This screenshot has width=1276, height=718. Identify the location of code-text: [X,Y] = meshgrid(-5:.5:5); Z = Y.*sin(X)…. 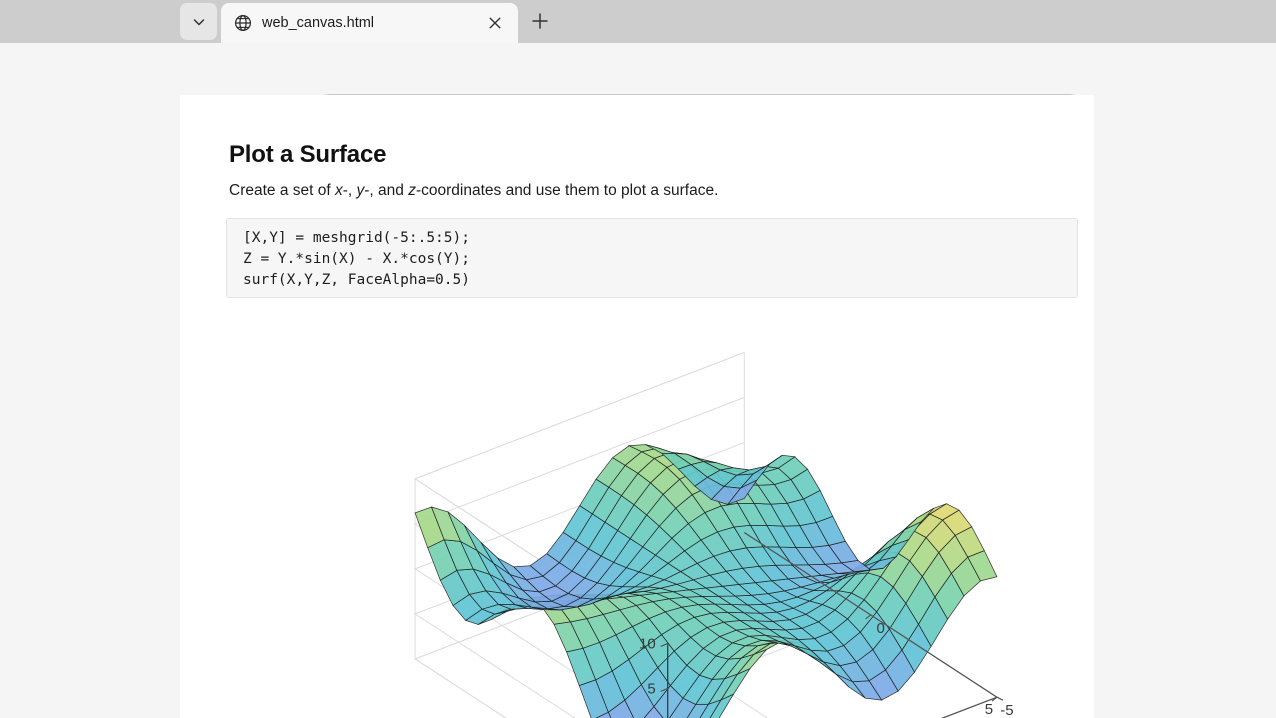
(356, 259).